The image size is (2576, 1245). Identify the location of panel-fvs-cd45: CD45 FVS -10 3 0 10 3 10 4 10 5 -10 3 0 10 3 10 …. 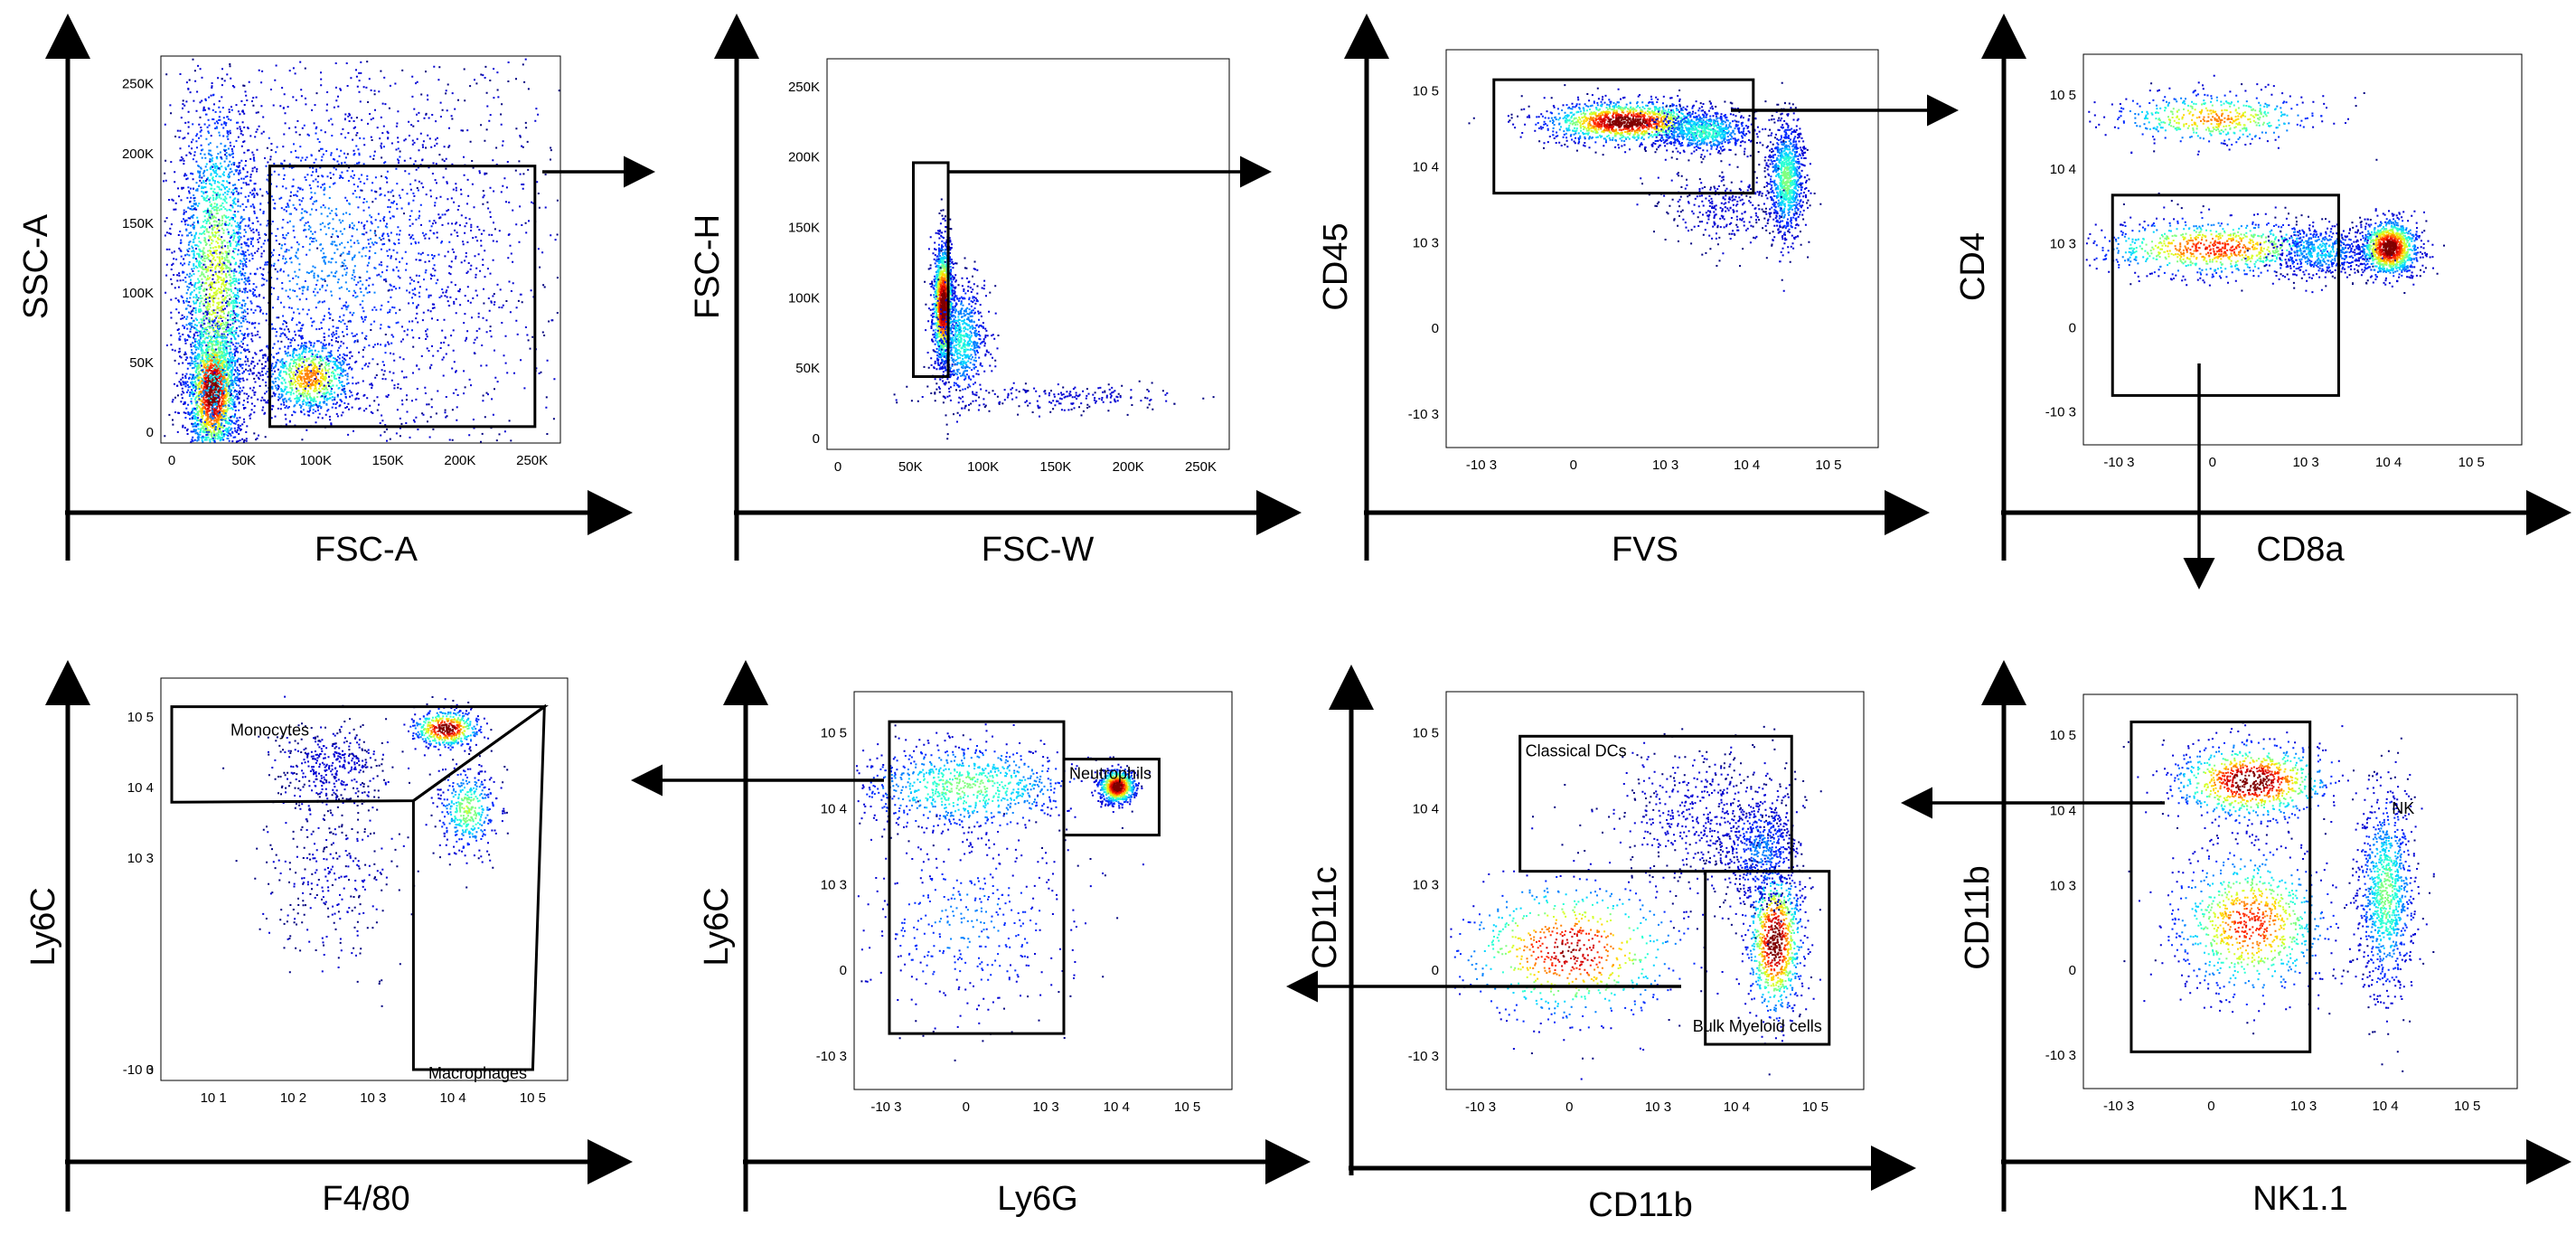
(1624, 291).